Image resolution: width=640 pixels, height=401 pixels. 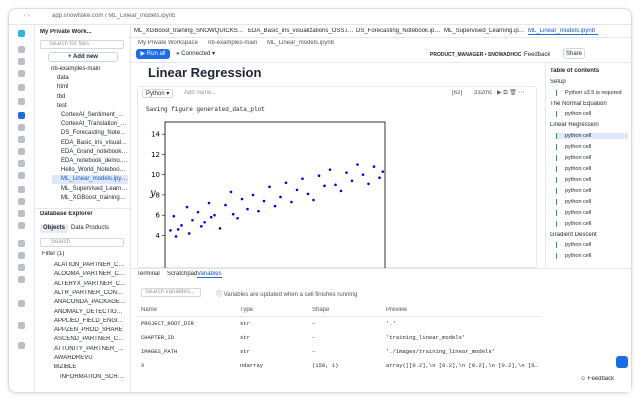 What do you see at coordinates (83, 57) in the screenshot?
I see `add-new: + Add new` at bounding box center [83, 57].